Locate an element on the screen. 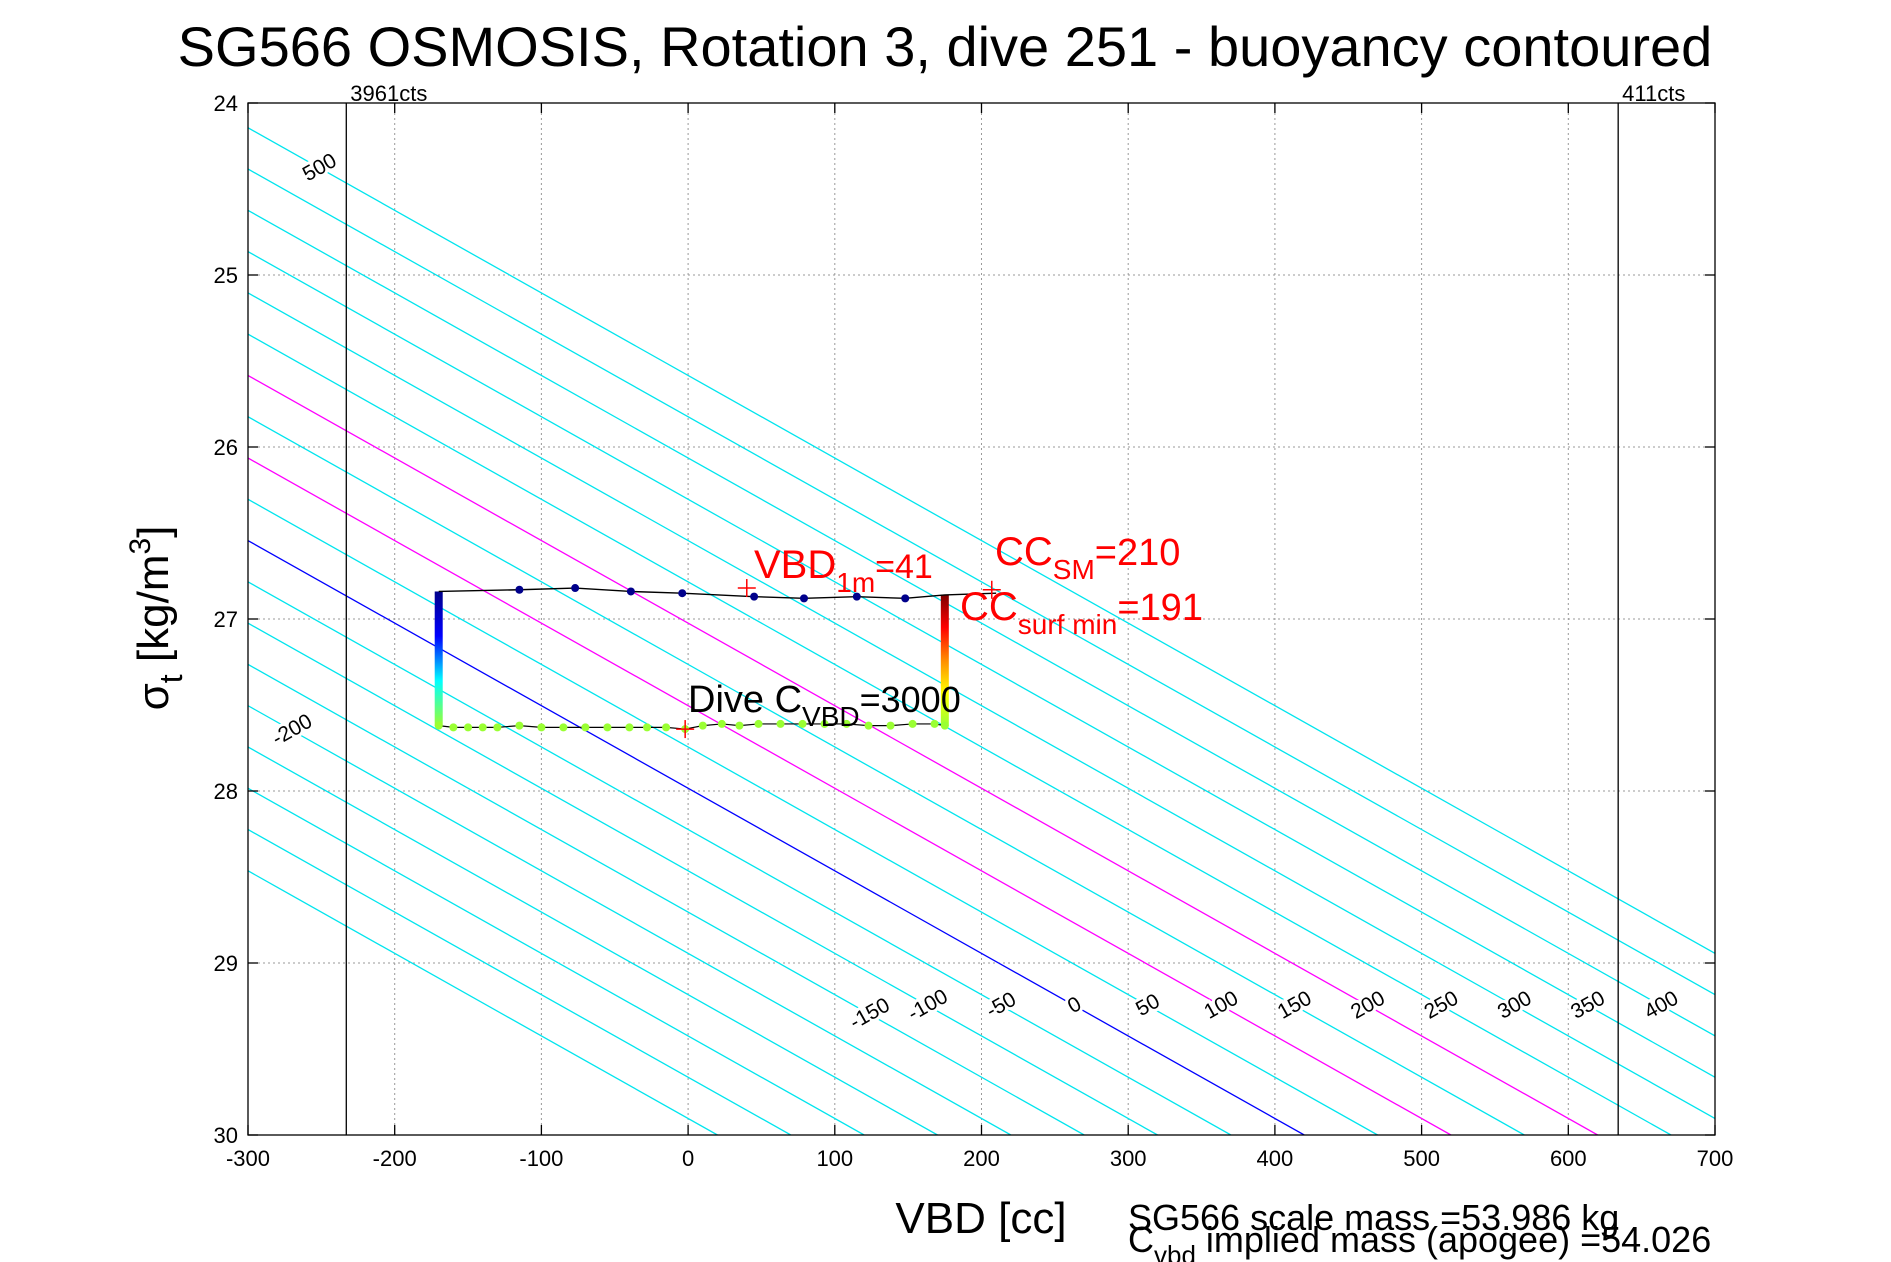 This screenshot has height=1262, width=1891. contour-label-bottom: 300 is located at coordinates (1515, 1005).